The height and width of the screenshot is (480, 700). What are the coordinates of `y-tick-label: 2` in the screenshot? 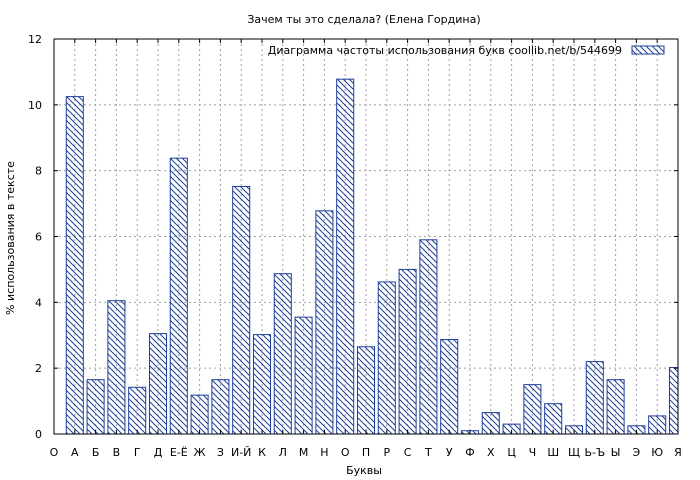 It's located at (38, 368).